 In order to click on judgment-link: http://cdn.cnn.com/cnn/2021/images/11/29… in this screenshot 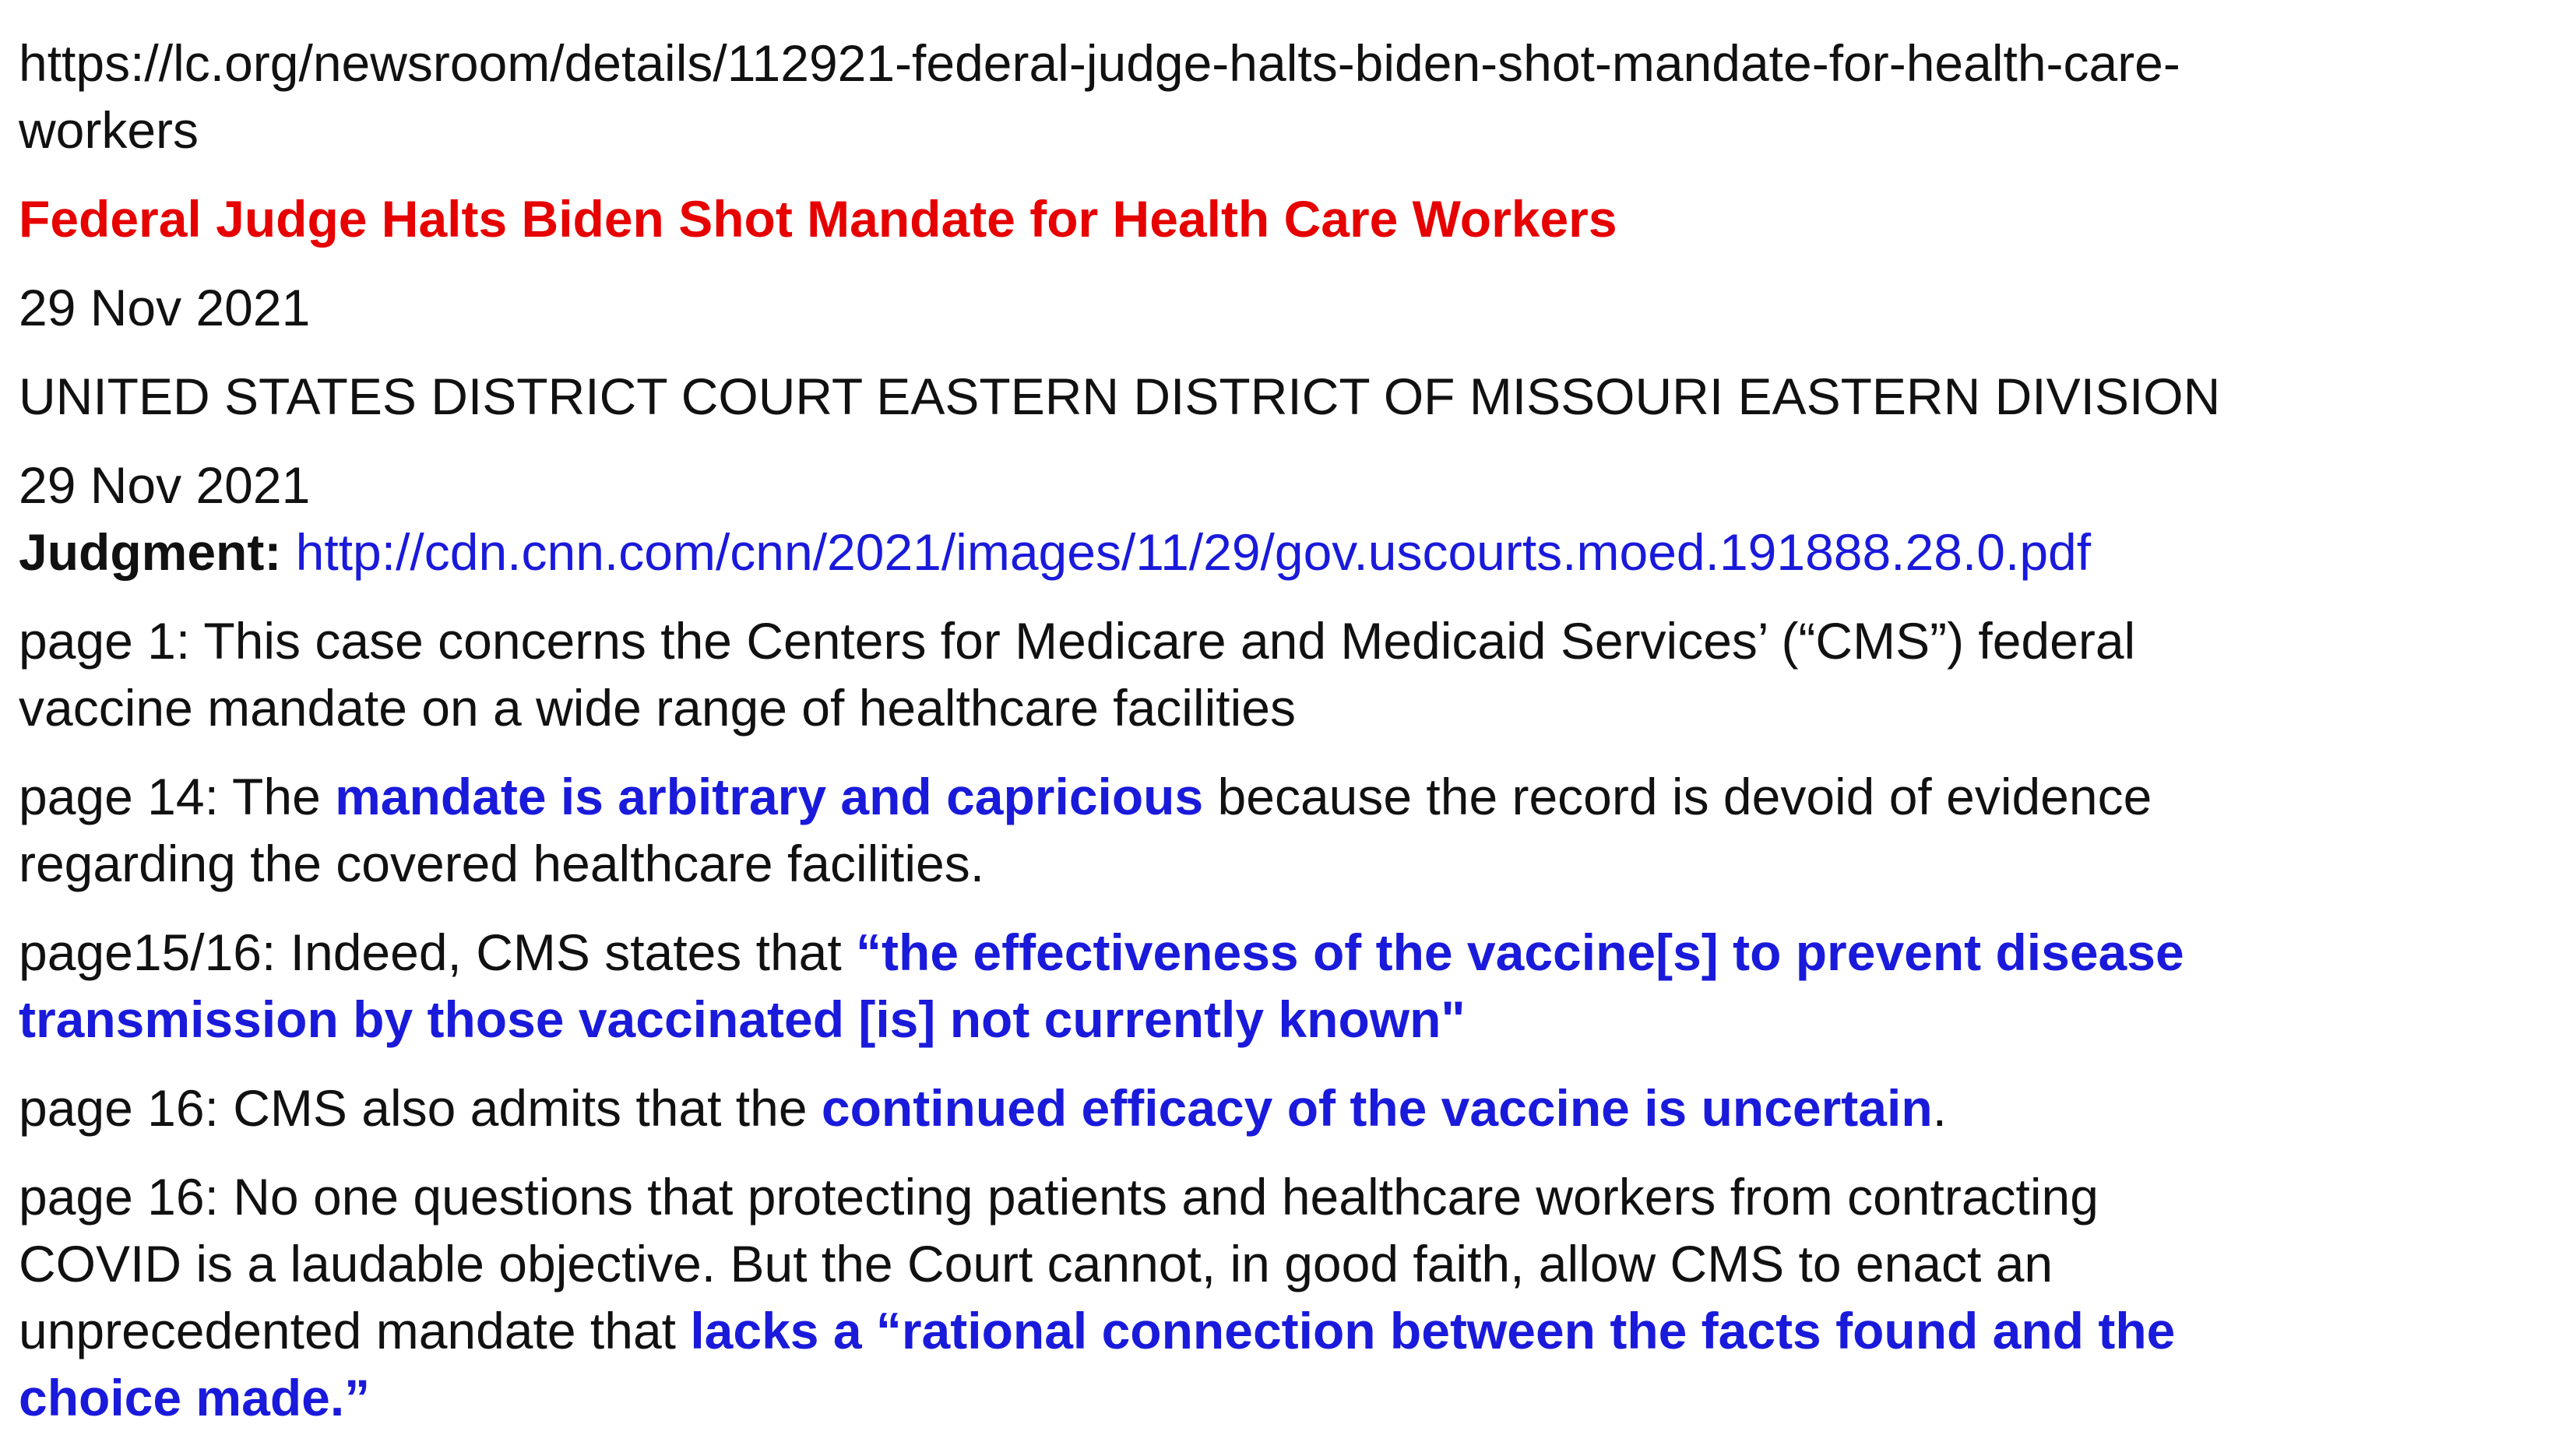, I will do `click(1193, 552)`.